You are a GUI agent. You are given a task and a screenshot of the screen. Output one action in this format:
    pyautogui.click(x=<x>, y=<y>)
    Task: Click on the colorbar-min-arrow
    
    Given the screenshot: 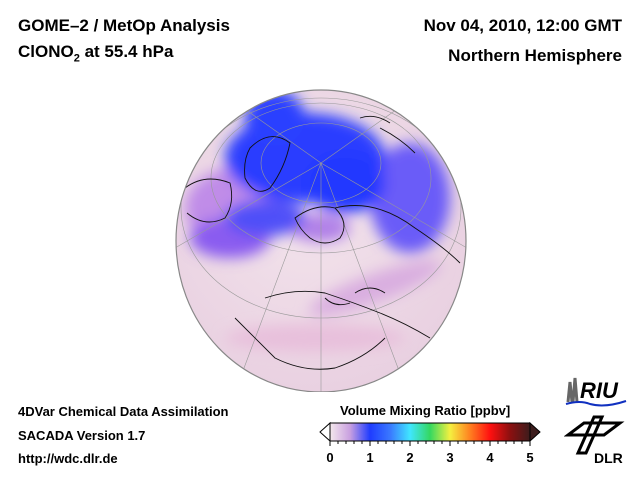 What is the action you would take?
    pyautogui.click(x=325, y=432)
    